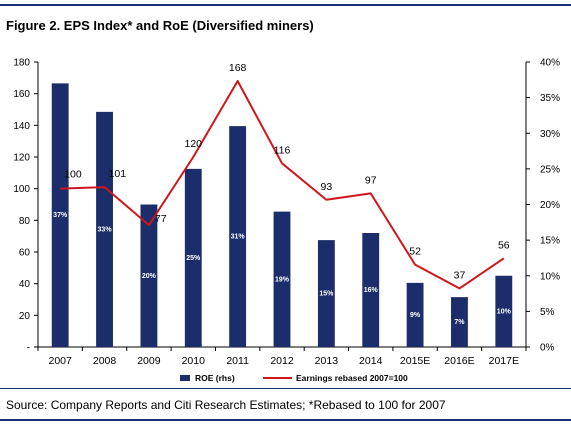 This screenshot has width=571, height=427. What do you see at coordinates (550, 276) in the screenshot?
I see `right-axis-tick-label: 10%` at bounding box center [550, 276].